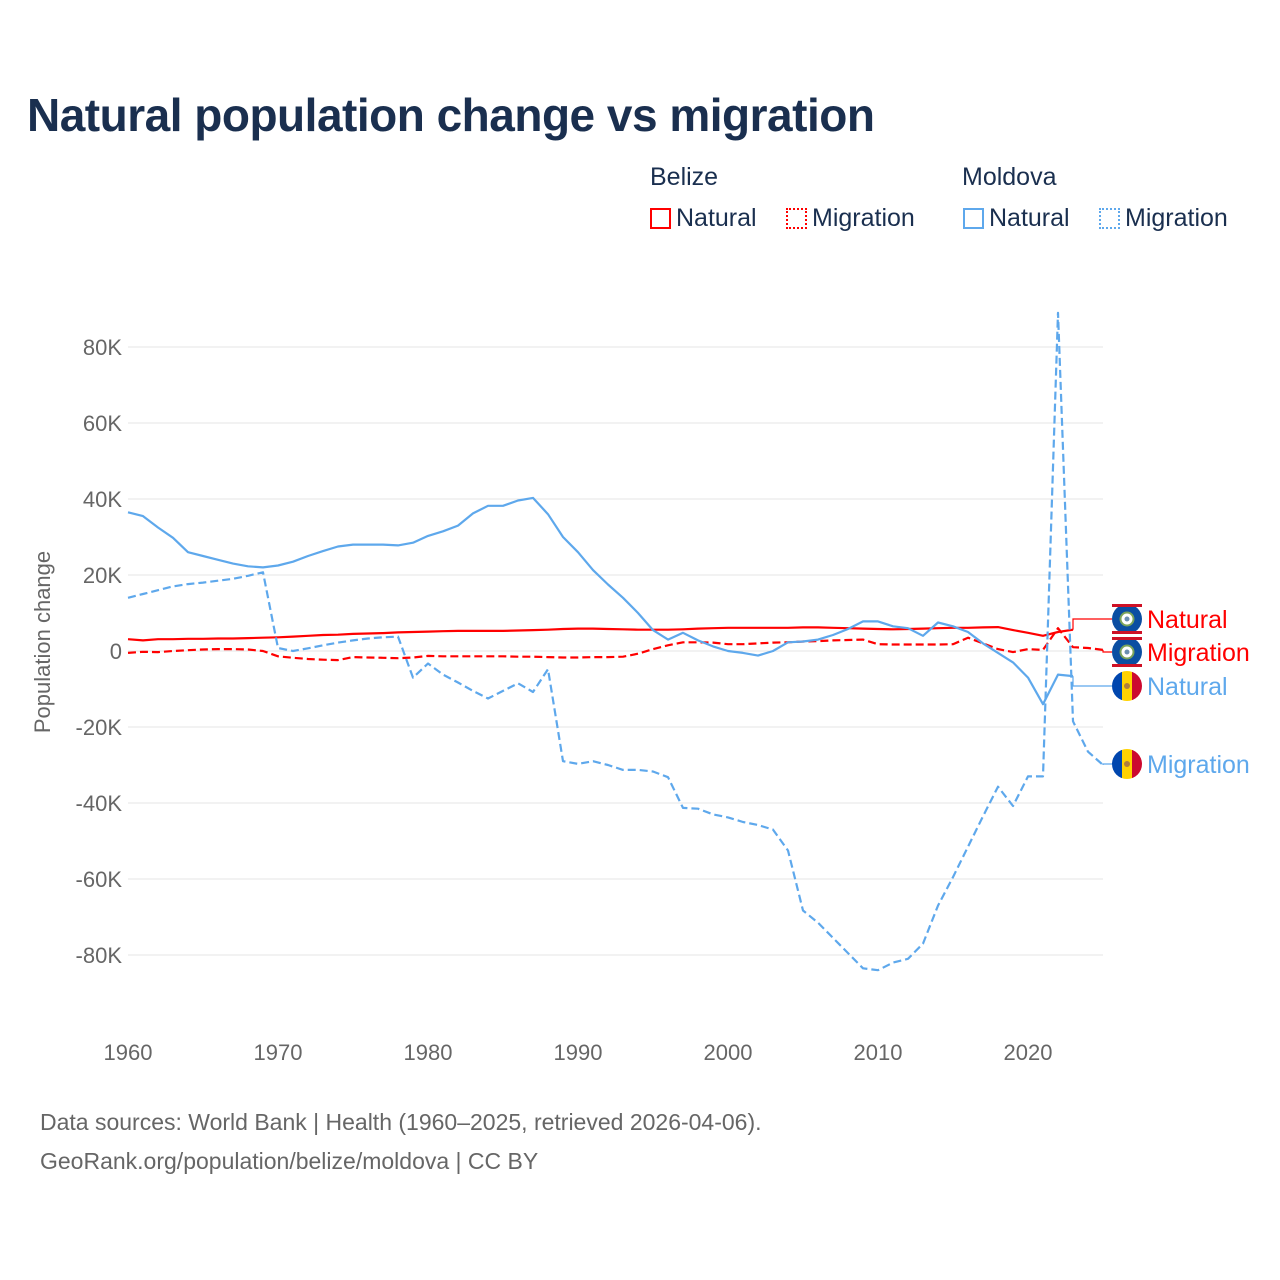  Describe the element at coordinates (99, 803) in the screenshot. I see `y-tick-label: -40K` at that location.